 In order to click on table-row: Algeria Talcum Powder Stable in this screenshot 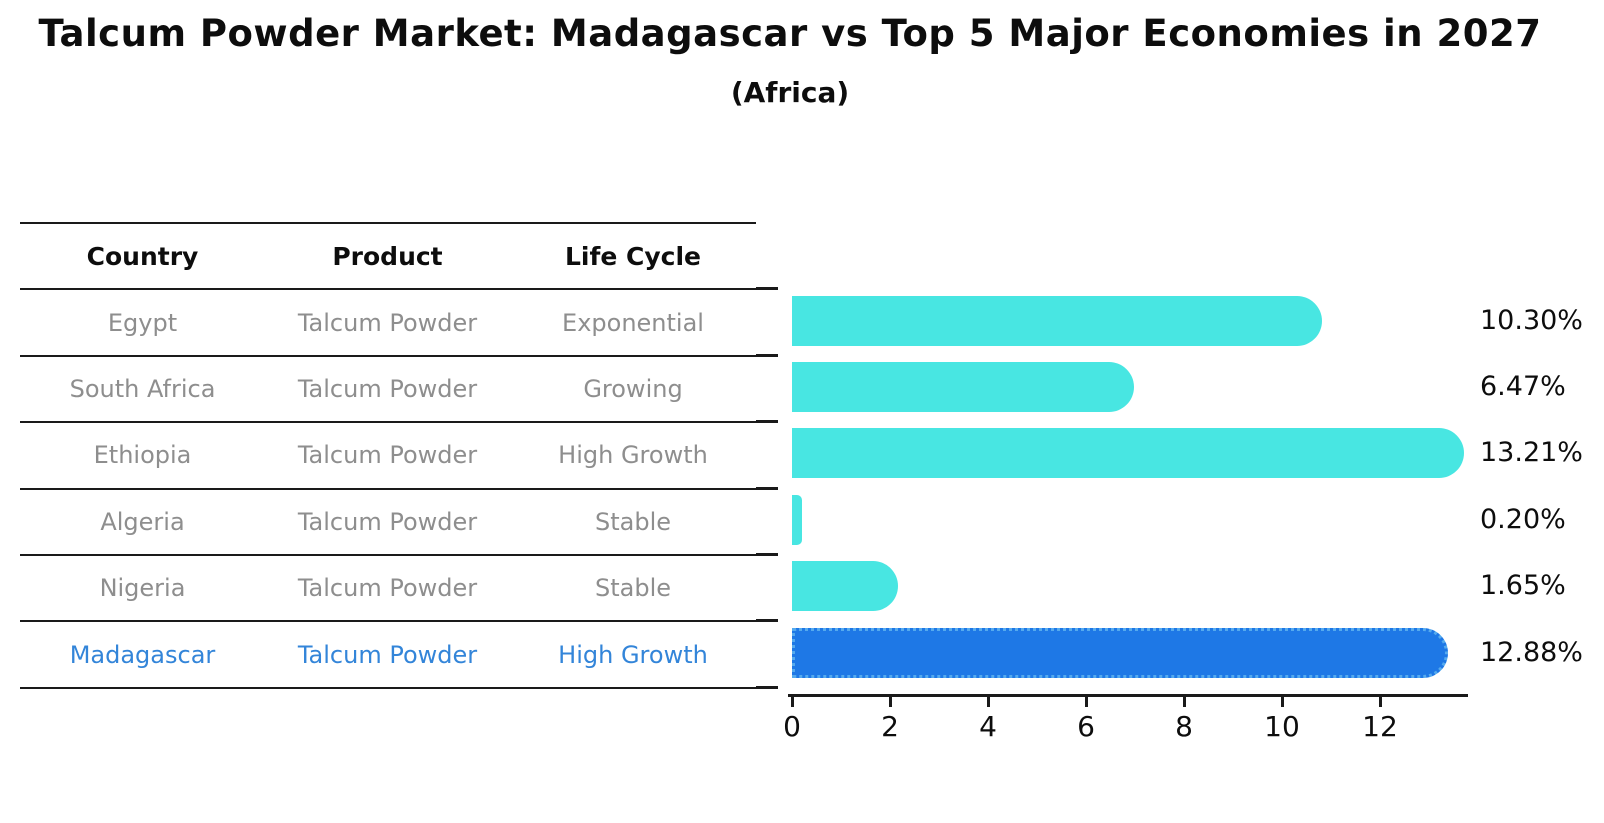, I will do `click(388, 523)`.